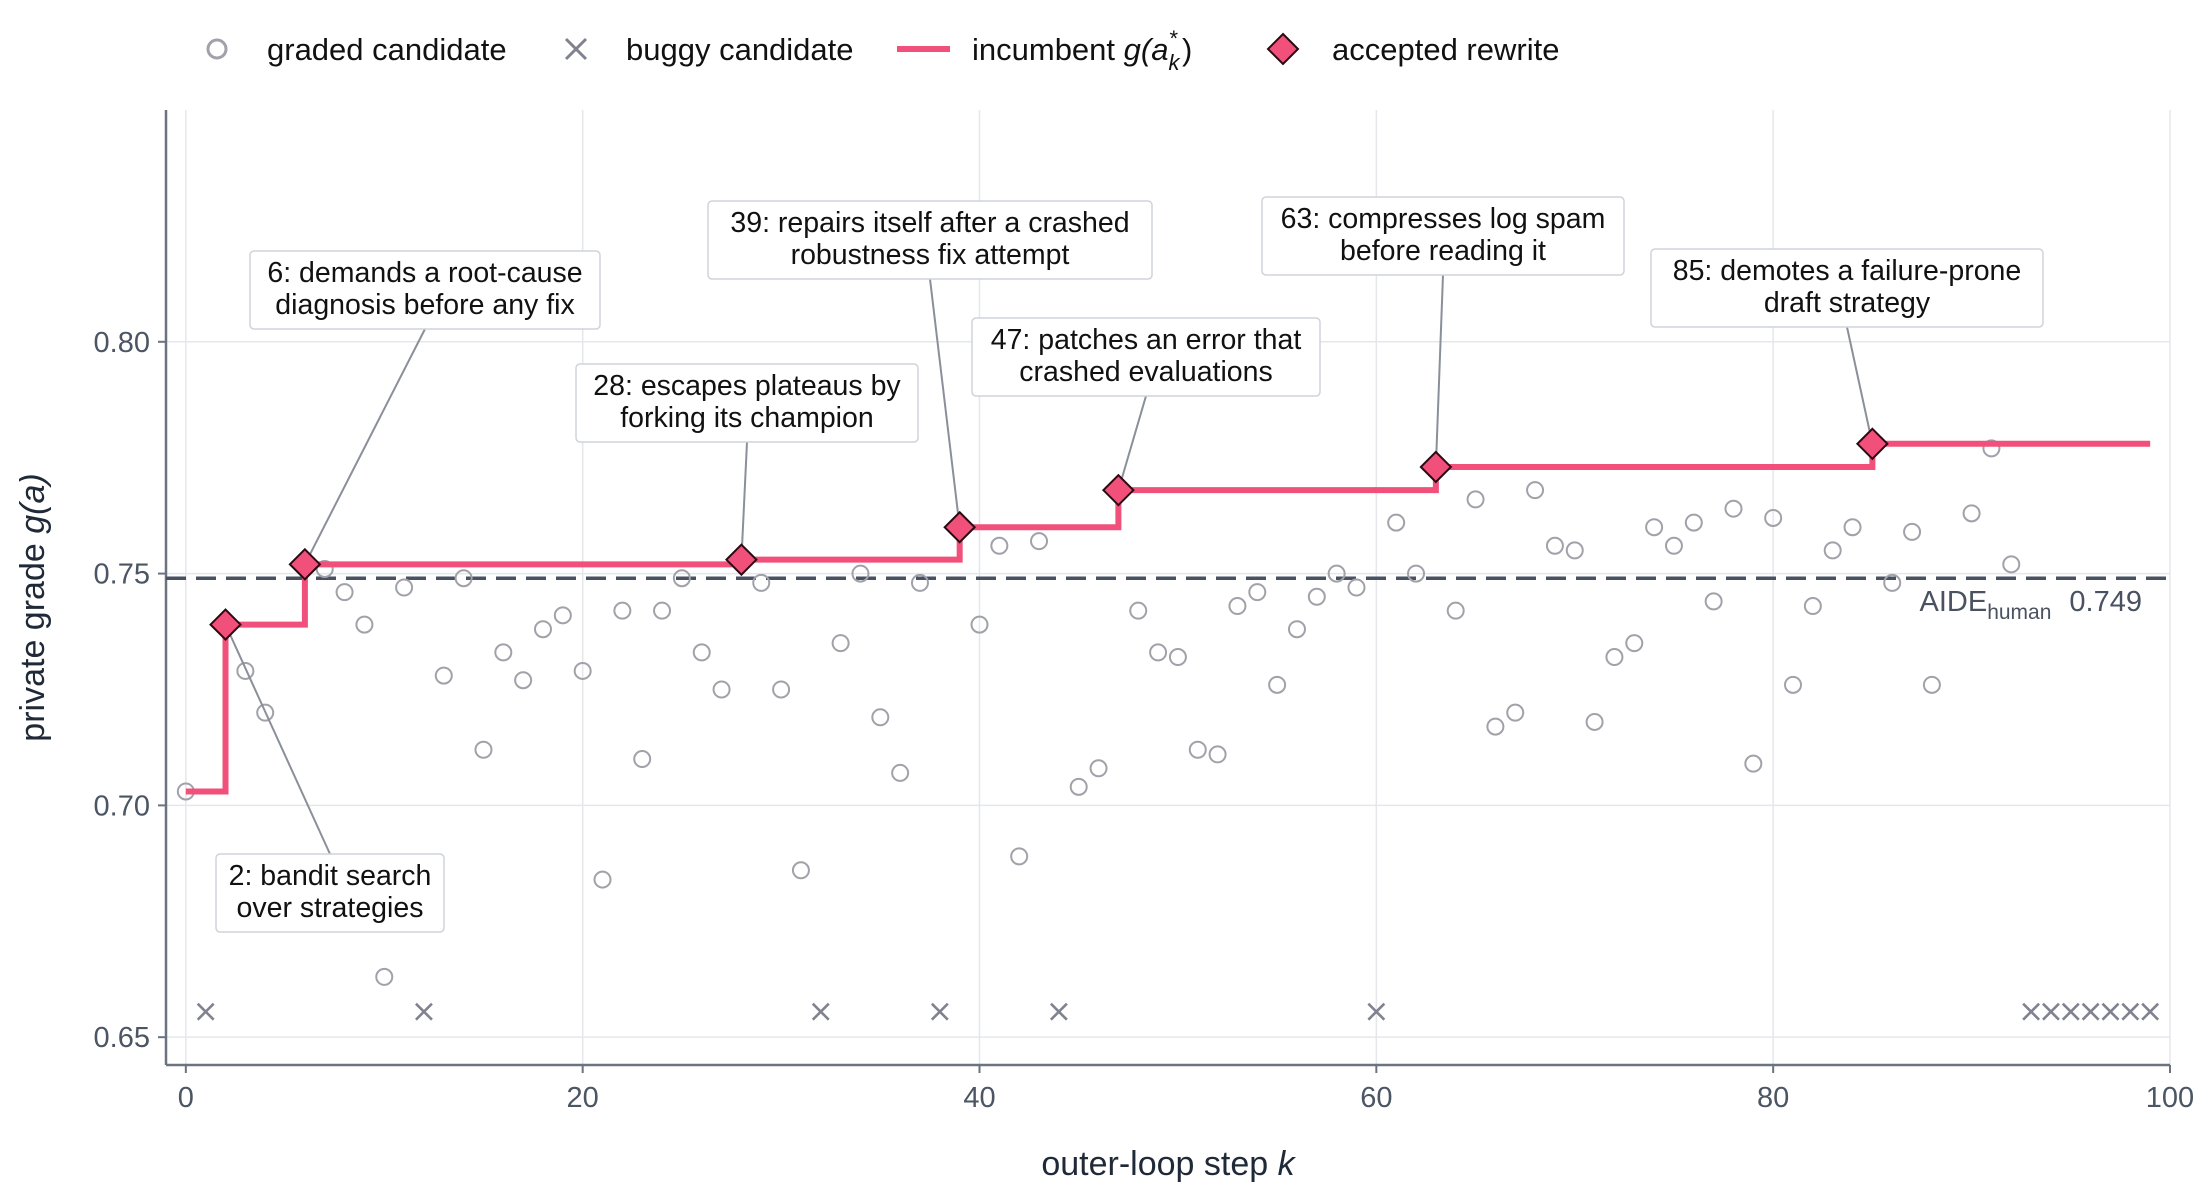 Image resolution: width=2200 pixels, height=1195 pixels. What do you see at coordinates (33, 638) in the screenshot?
I see `y-axis-label-text: private grade` at bounding box center [33, 638].